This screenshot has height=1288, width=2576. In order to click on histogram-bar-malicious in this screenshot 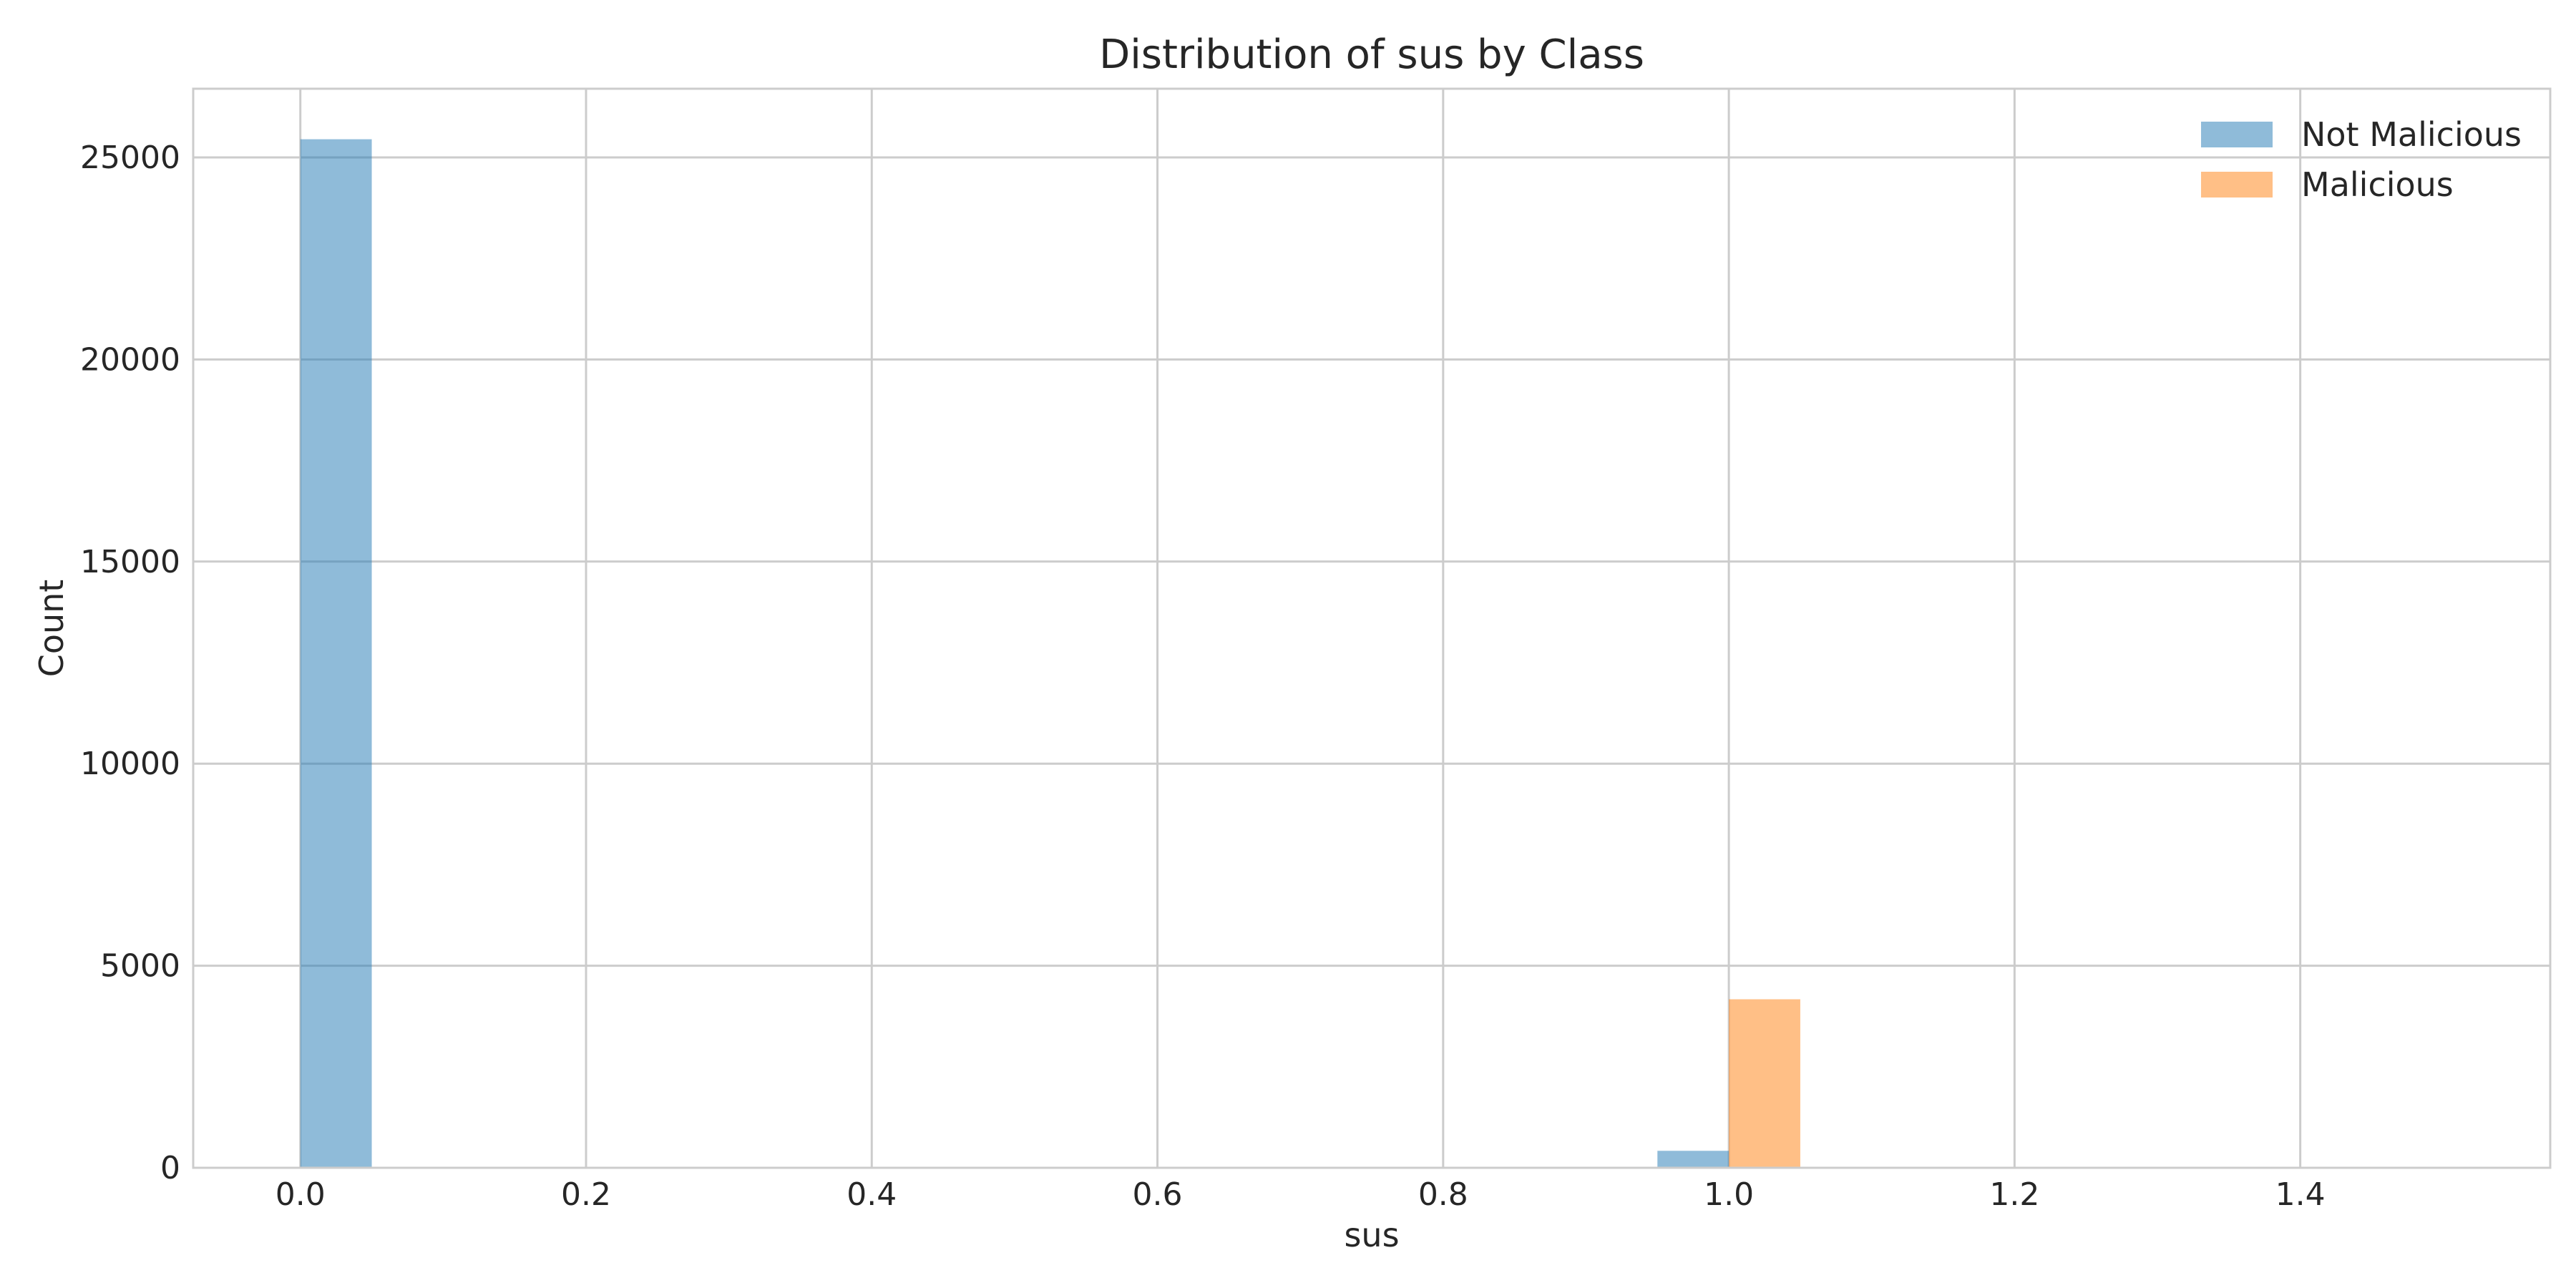, I will do `click(1764, 1083)`.